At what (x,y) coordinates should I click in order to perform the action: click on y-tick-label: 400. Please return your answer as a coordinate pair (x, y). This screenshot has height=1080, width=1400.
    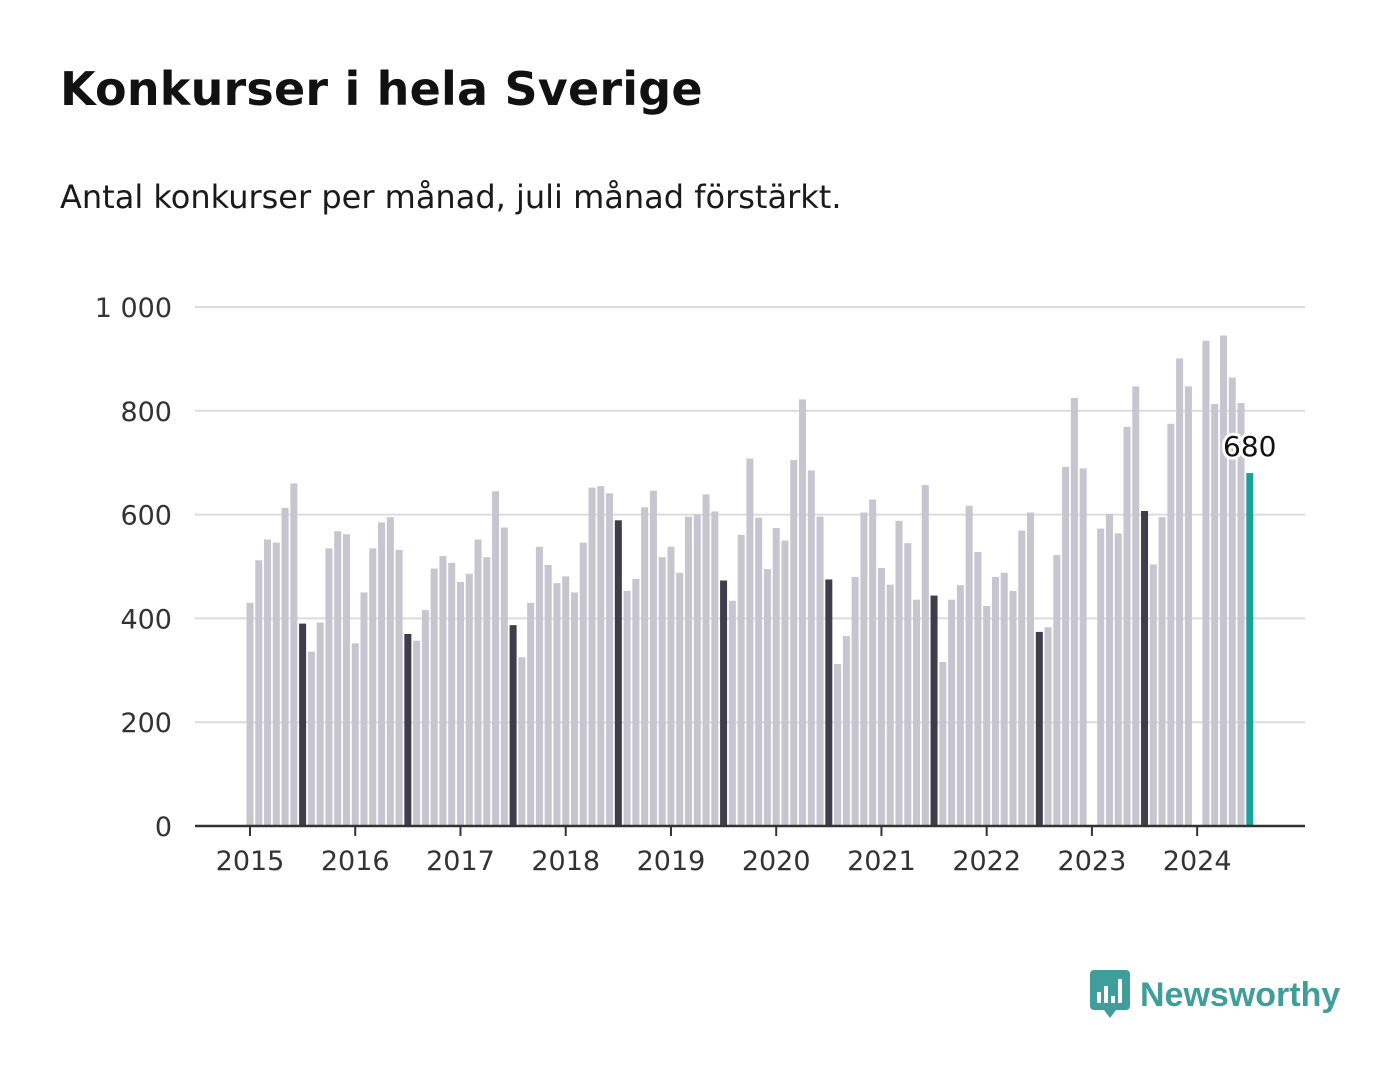
    Looking at the image, I should click on (146, 619).